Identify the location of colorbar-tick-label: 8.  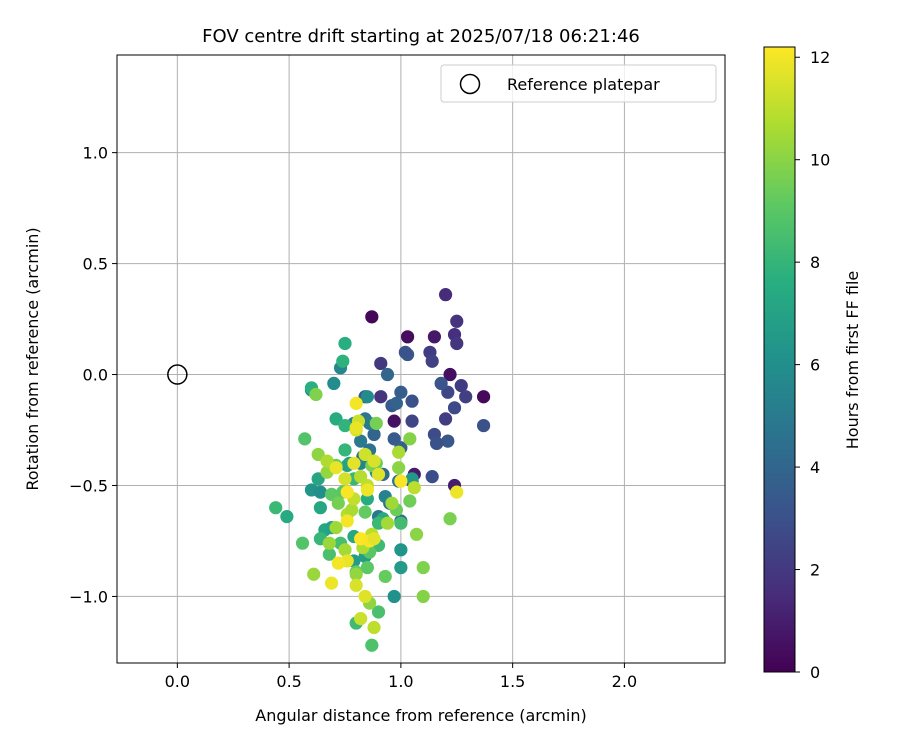
(815, 262).